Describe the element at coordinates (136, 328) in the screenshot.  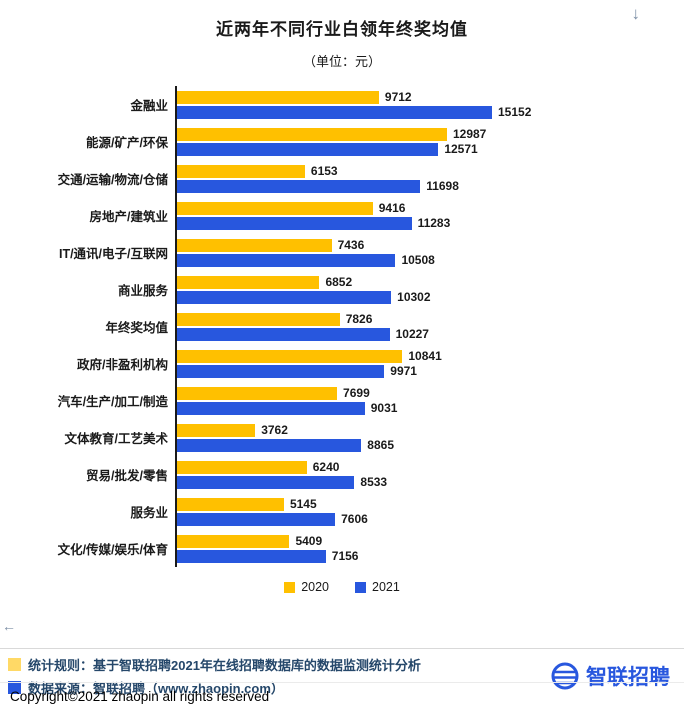
I see `category-label: 年终奖均值` at that location.